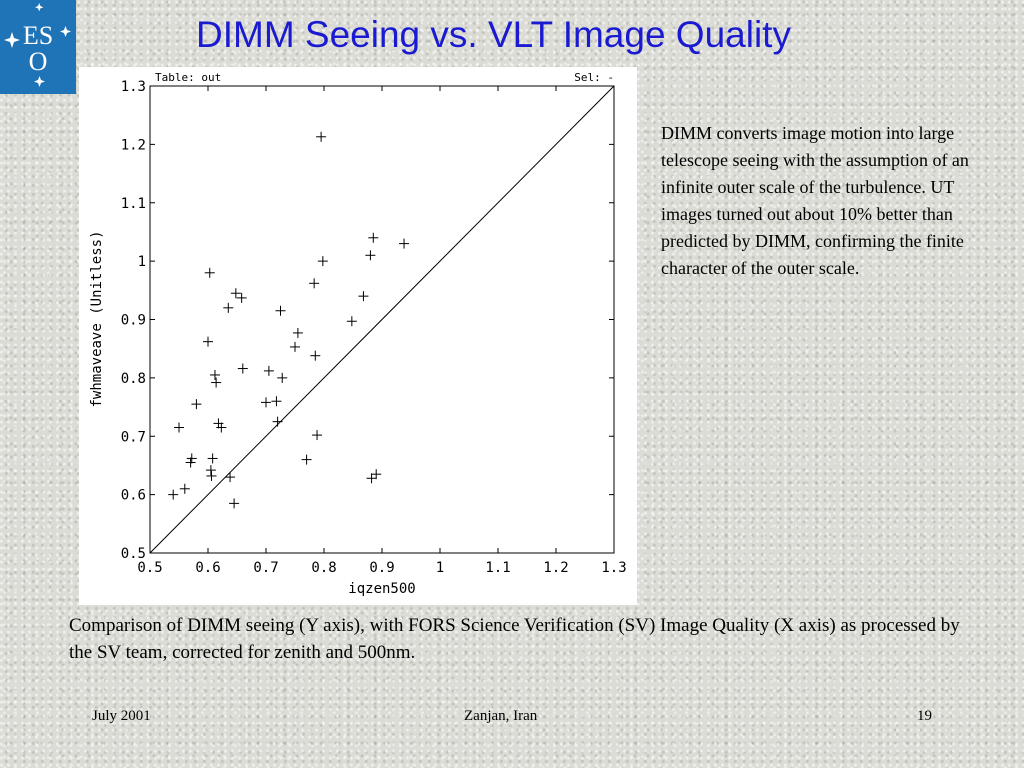 The height and width of the screenshot is (768, 1024). What do you see at coordinates (38, 61) in the screenshot?
I see `svg-text: O` at bounding box center [38, 61].